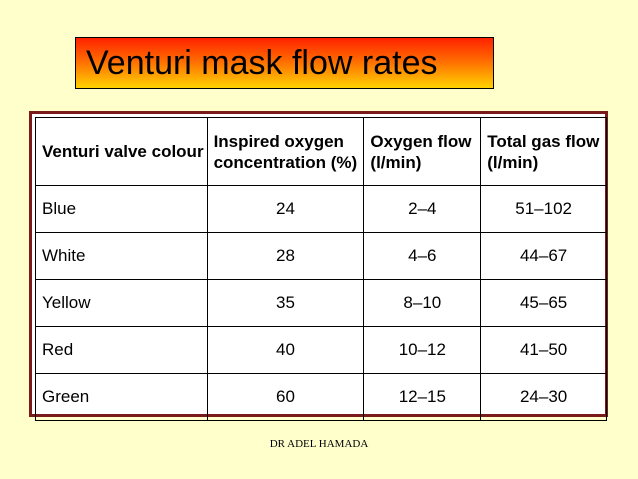 This screenshot has height=479, width=638. I want to click on cell-oxygen-concentration: 28, so click(285, 256).